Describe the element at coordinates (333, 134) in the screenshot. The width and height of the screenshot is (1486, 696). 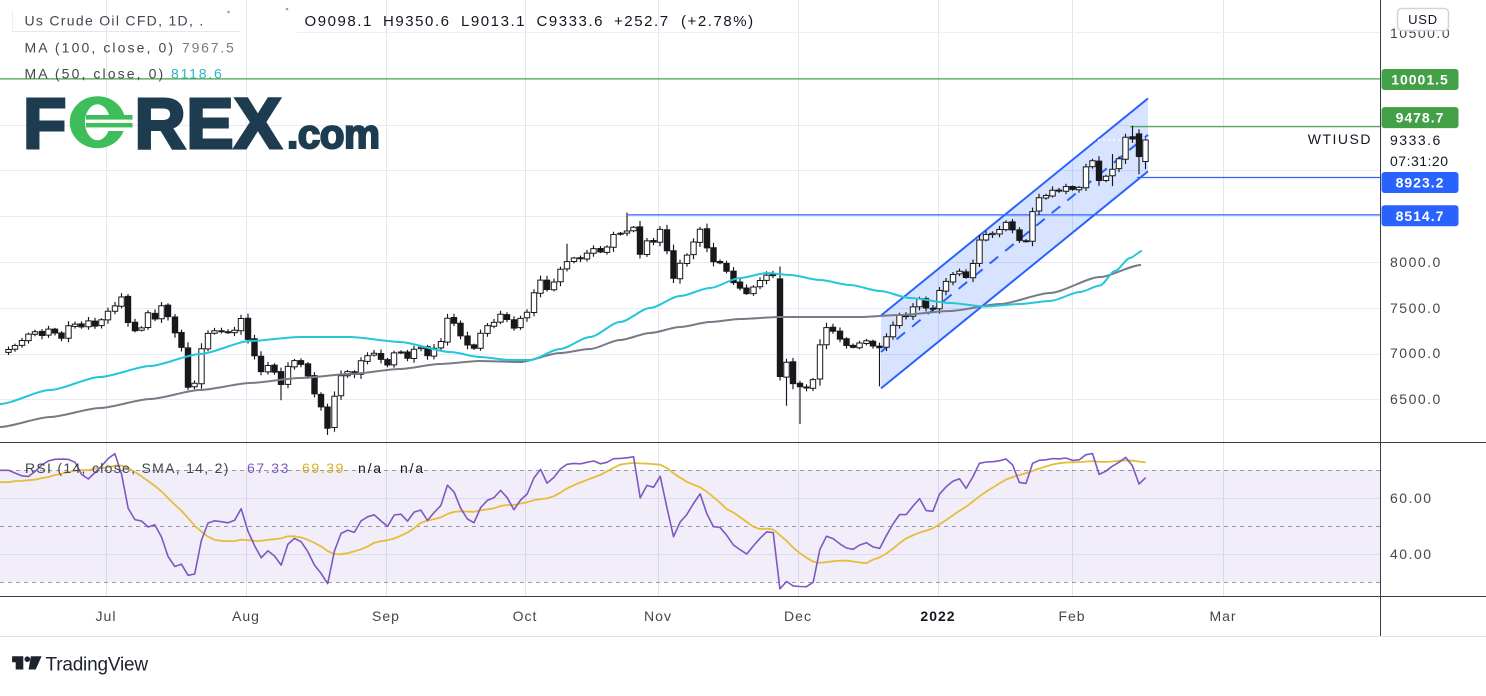
I see `svg-text: .com` at that location.